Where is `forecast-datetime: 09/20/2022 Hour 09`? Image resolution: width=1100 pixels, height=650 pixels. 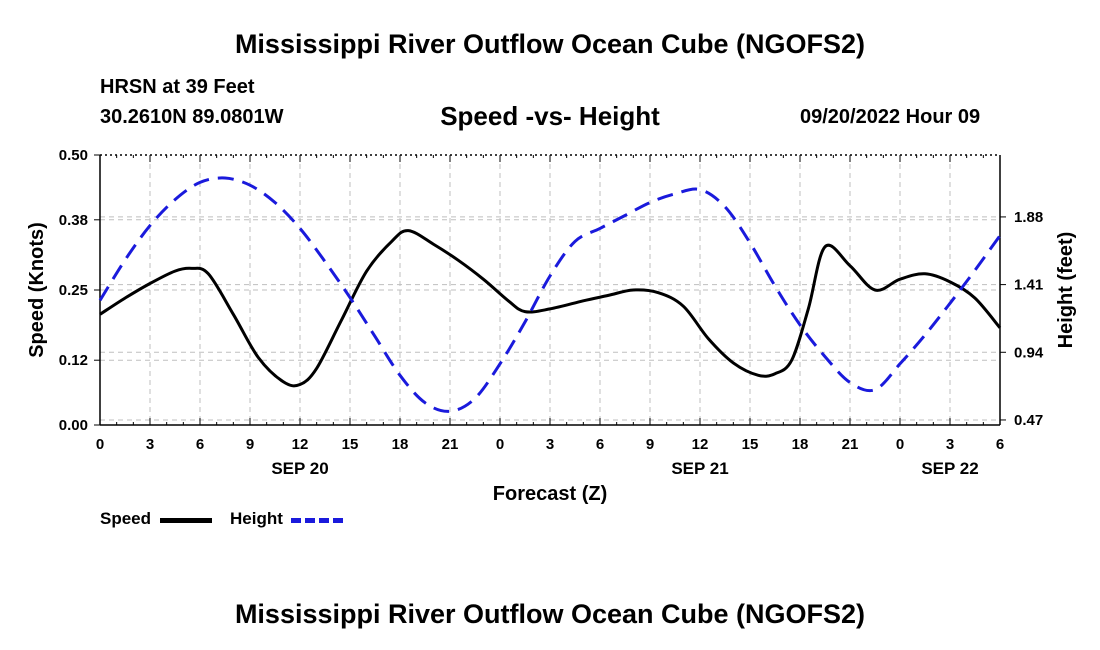
forecast-datetime: 09/20/2022 Hour 09 is located at coordinates (890, 117).